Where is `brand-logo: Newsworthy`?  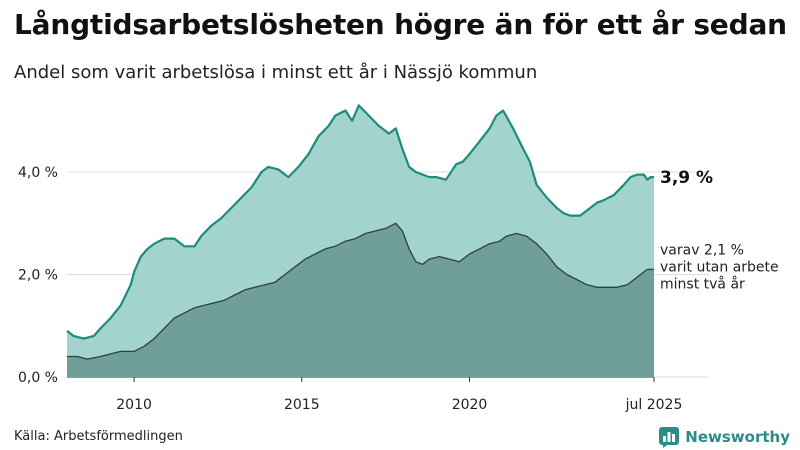 brand-logo: Newsworthy is located at coordinates (724, 437).